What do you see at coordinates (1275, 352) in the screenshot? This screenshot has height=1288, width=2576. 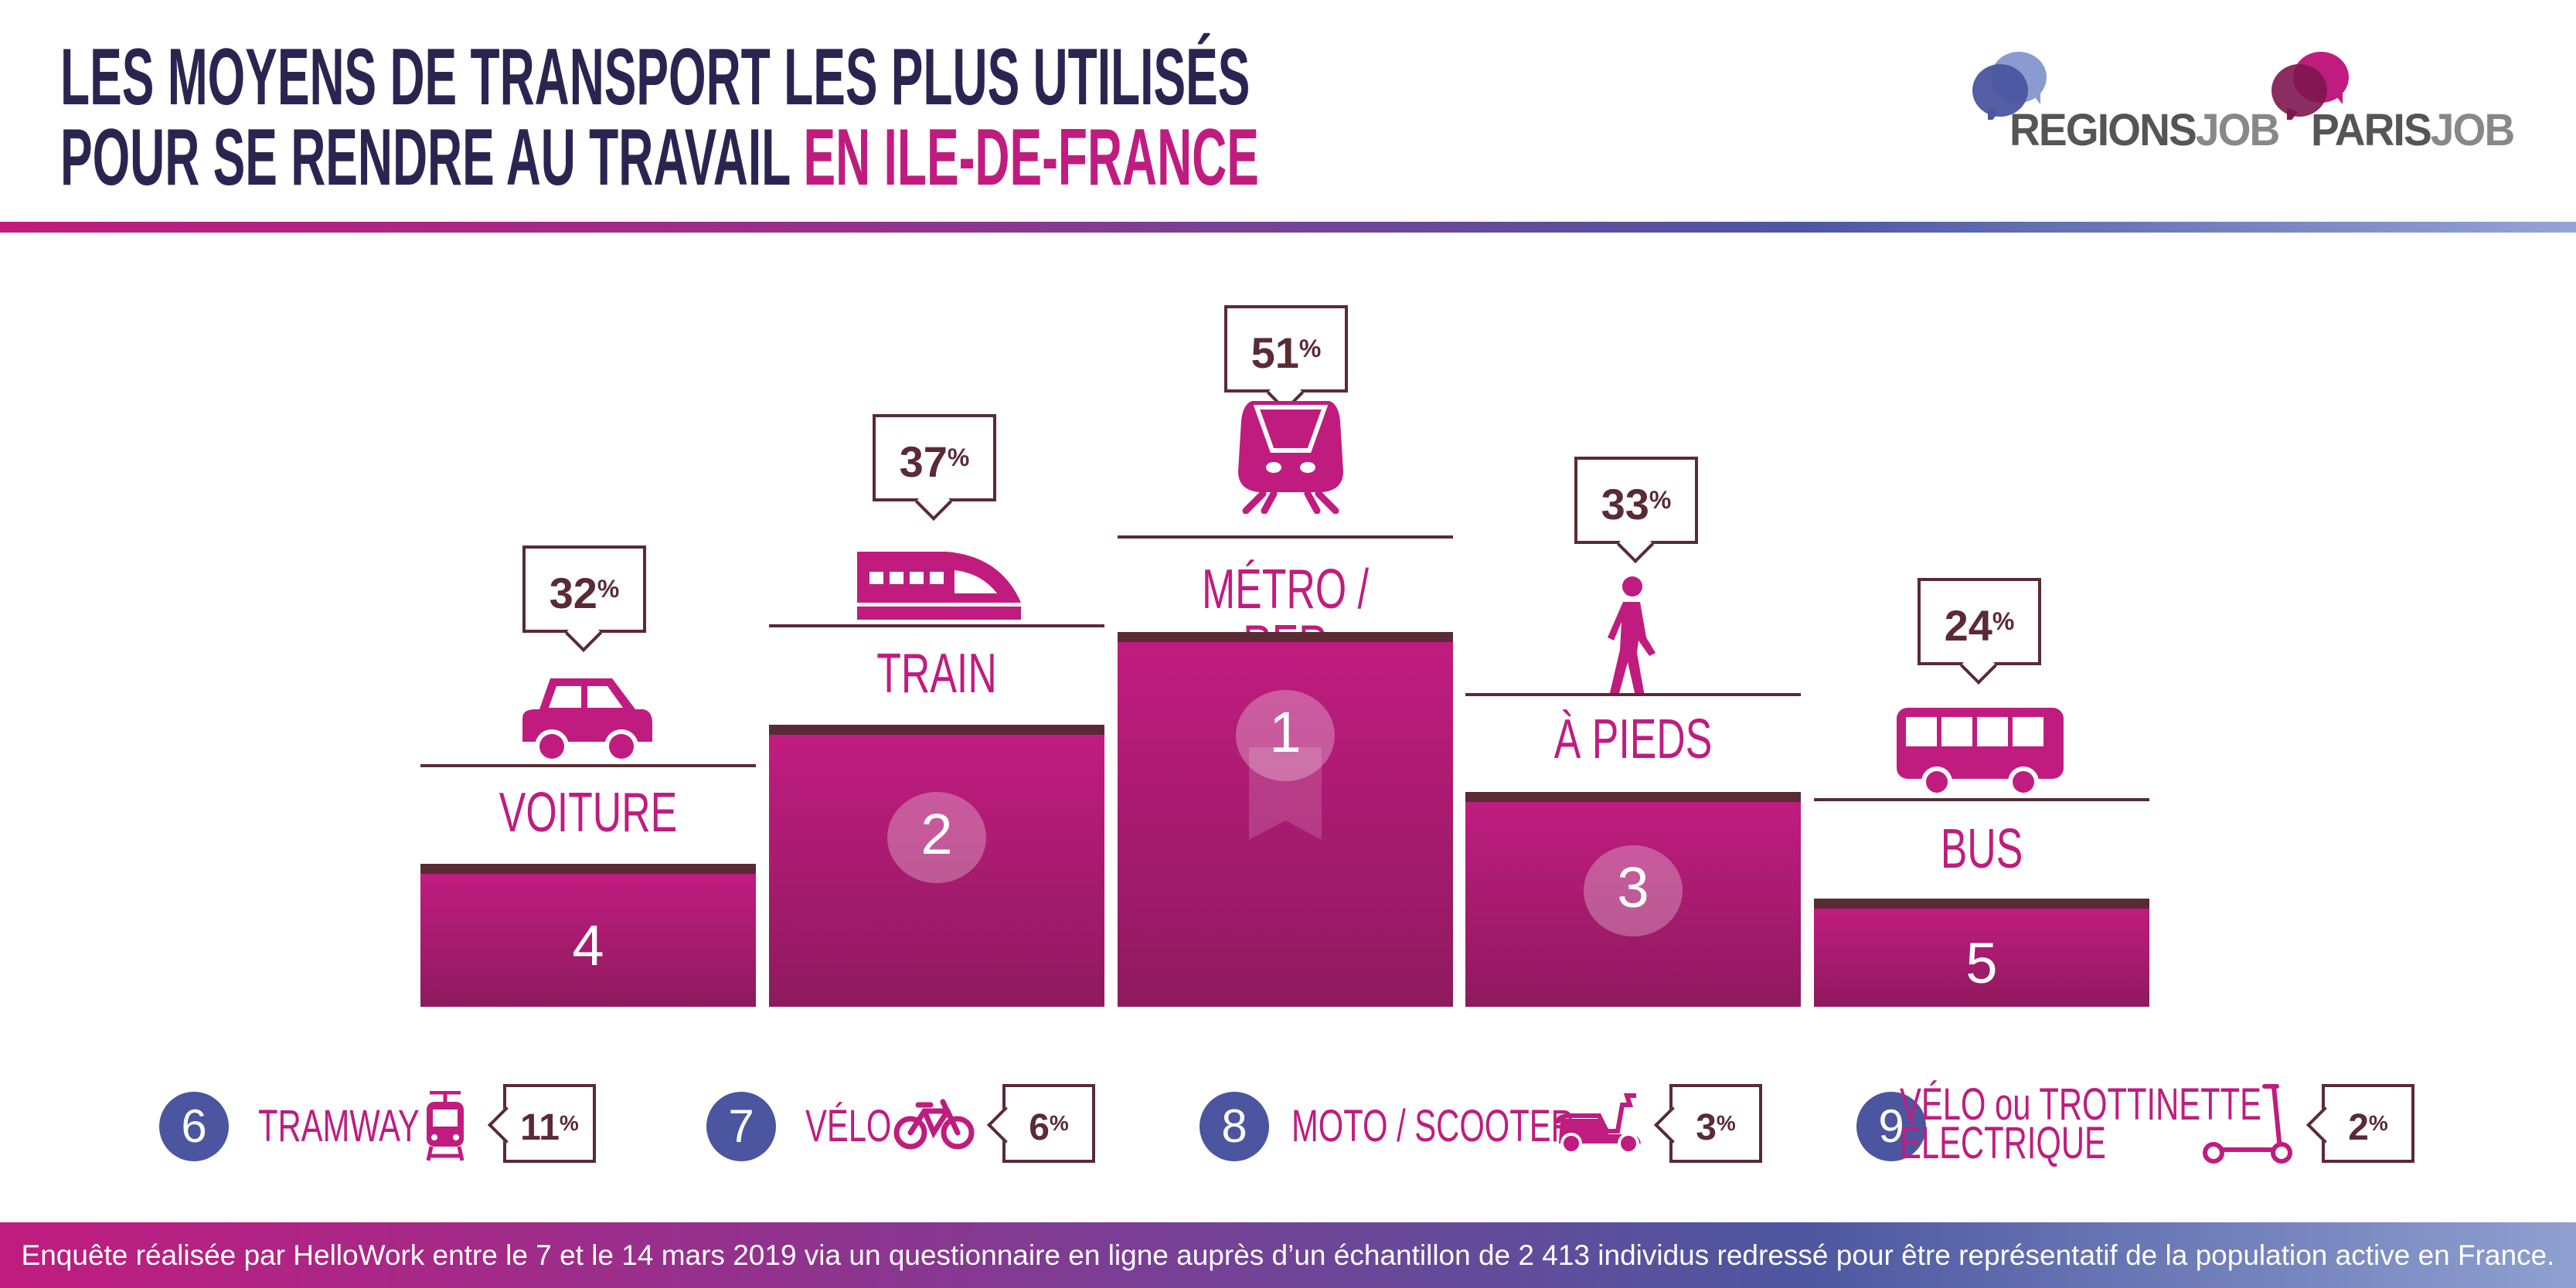 I see `value: 51` at bounding box center [1275, 352].